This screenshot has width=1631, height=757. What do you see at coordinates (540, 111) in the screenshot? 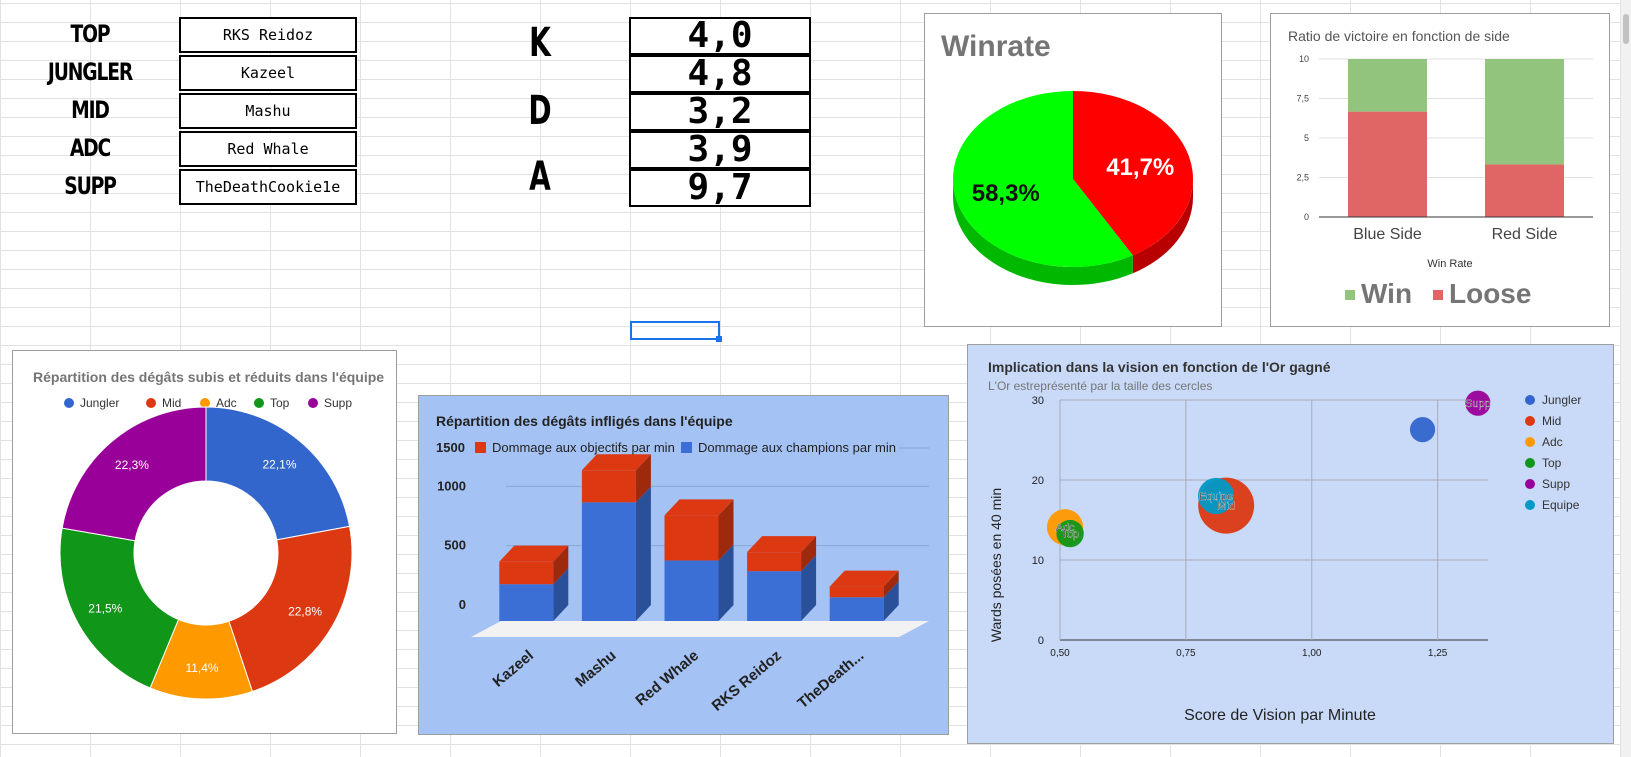
I see `kda-letter: D` at bounding box center [540, 111].